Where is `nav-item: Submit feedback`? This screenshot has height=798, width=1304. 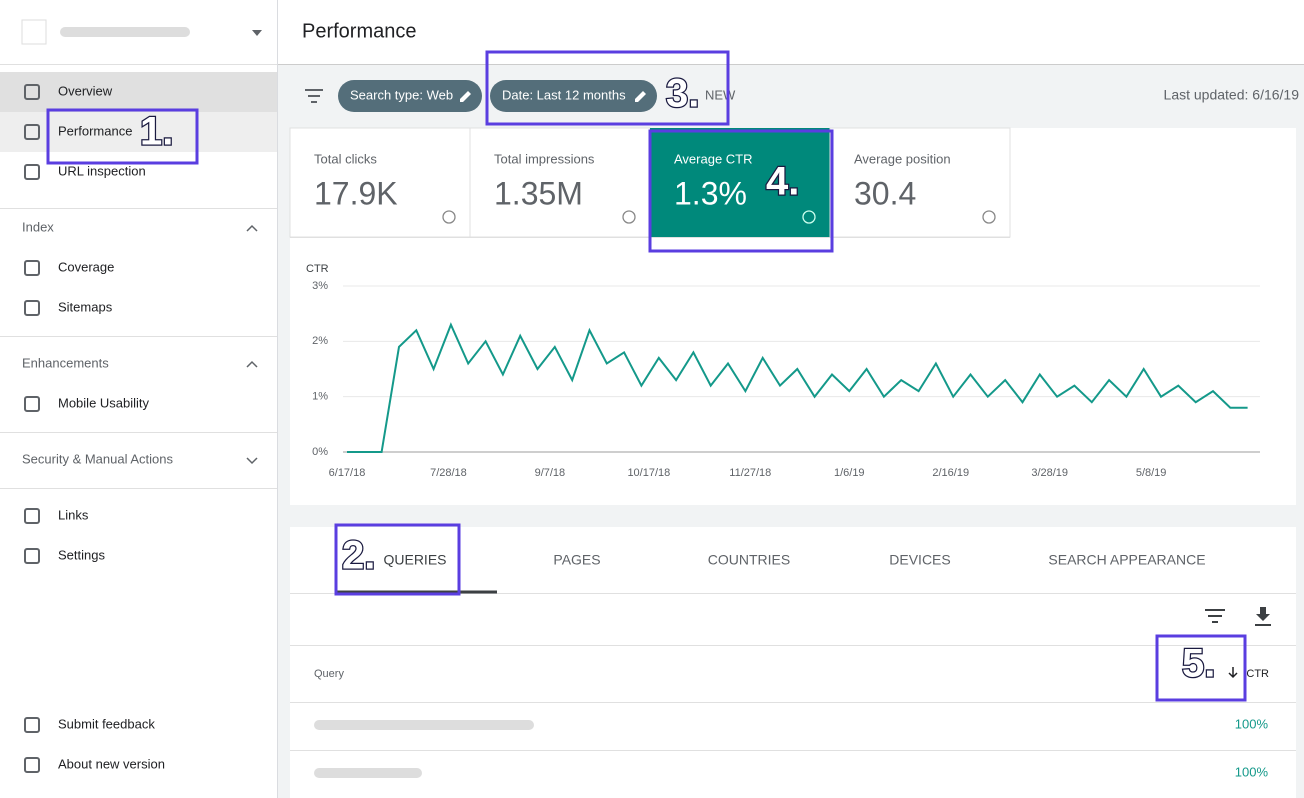
nav-item: Submit feedback is located at coordinates (106, 723).